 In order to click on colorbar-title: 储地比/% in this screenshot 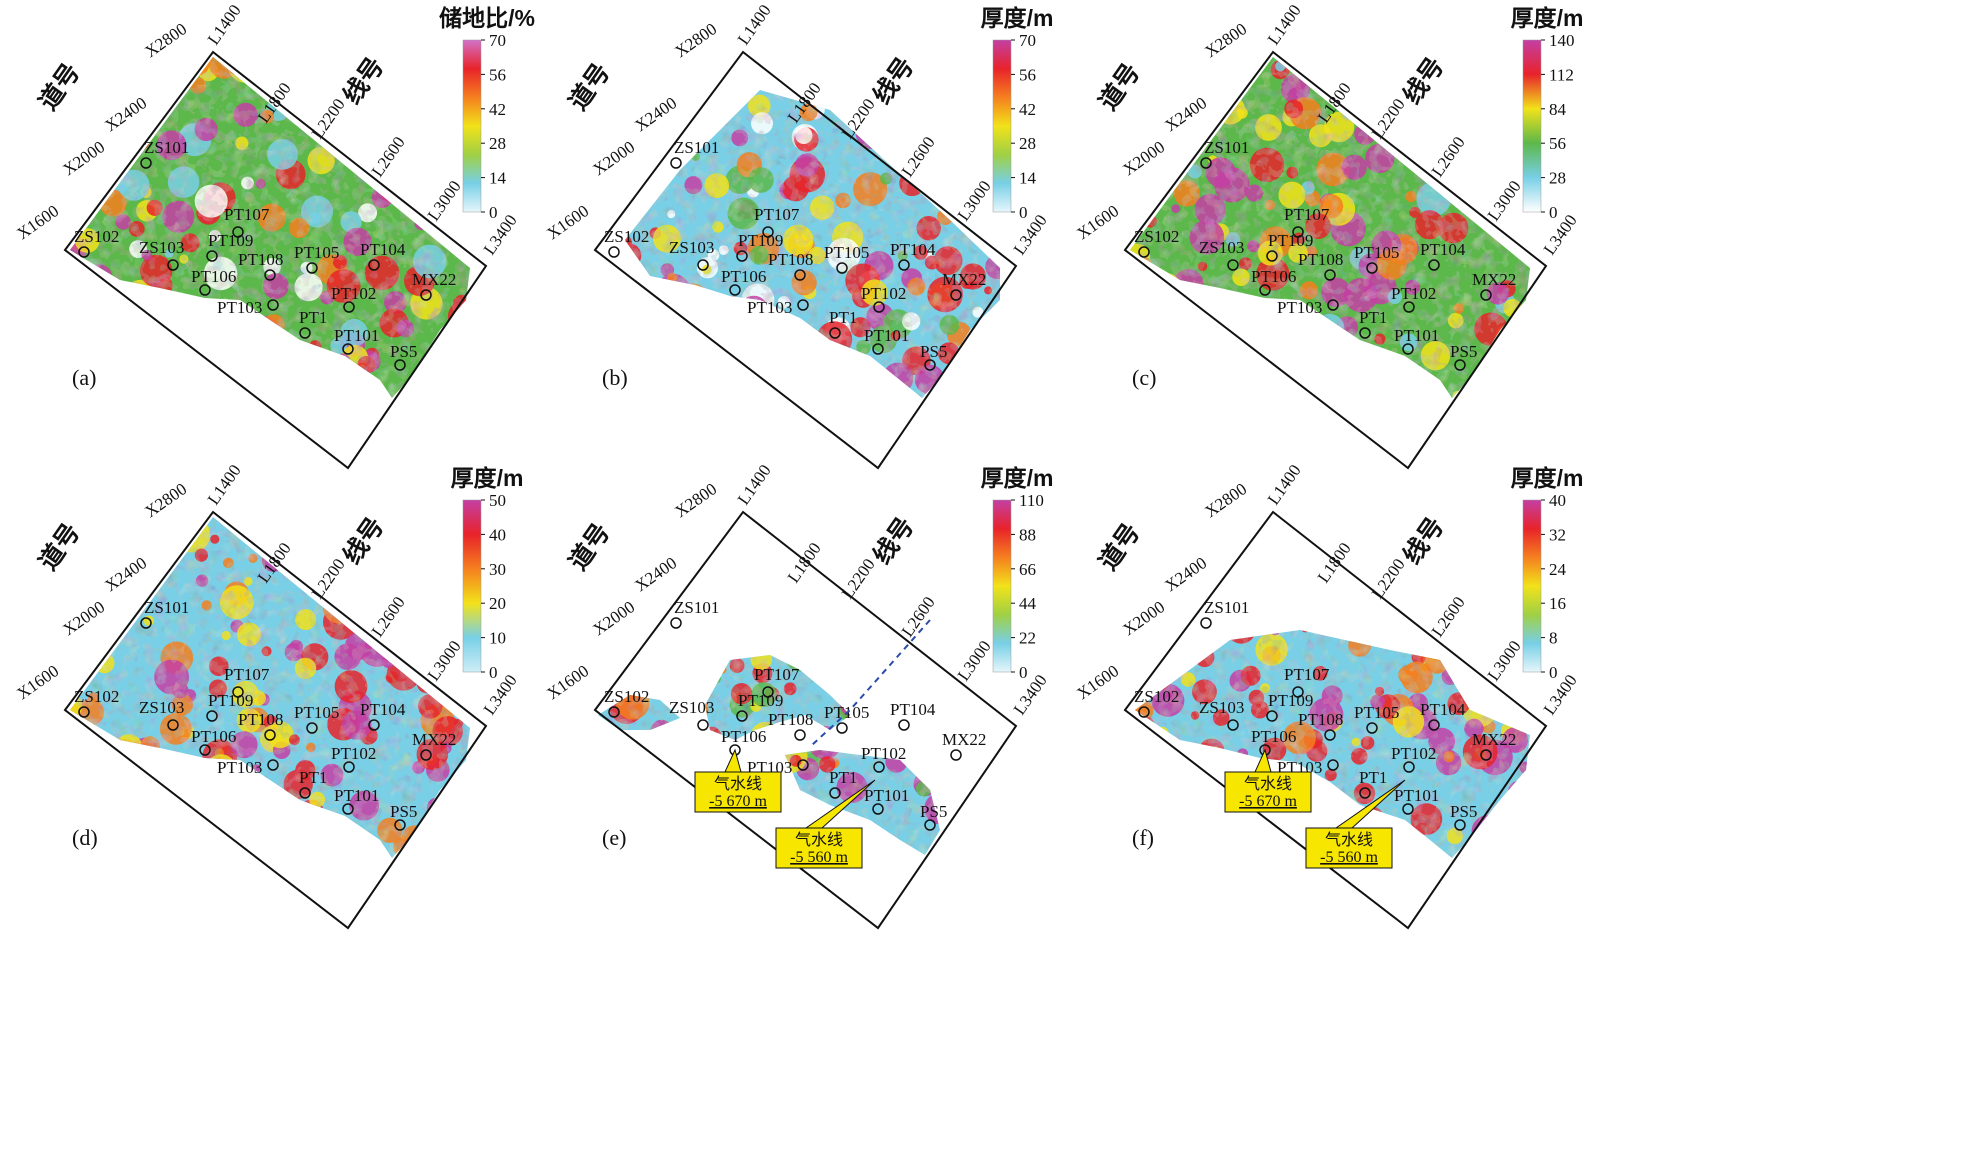, I will do `click(487, 18)`.